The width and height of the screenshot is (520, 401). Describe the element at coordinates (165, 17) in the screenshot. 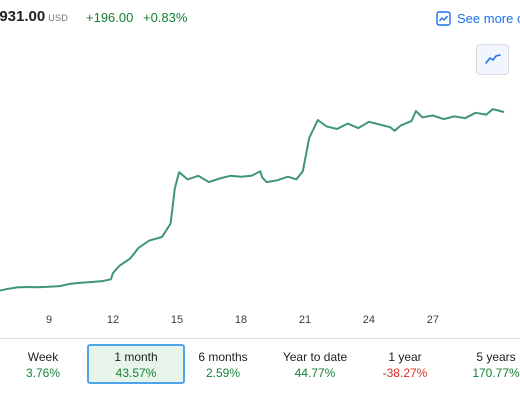

I see `change-percent: +0.83%` at that location.